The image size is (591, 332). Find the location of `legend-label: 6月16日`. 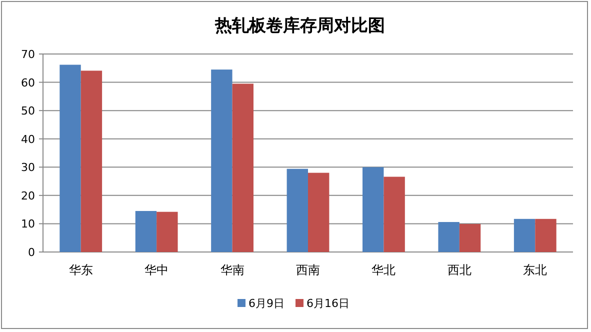

legend-label: 6月16日 is located at coordinates (328, 303).